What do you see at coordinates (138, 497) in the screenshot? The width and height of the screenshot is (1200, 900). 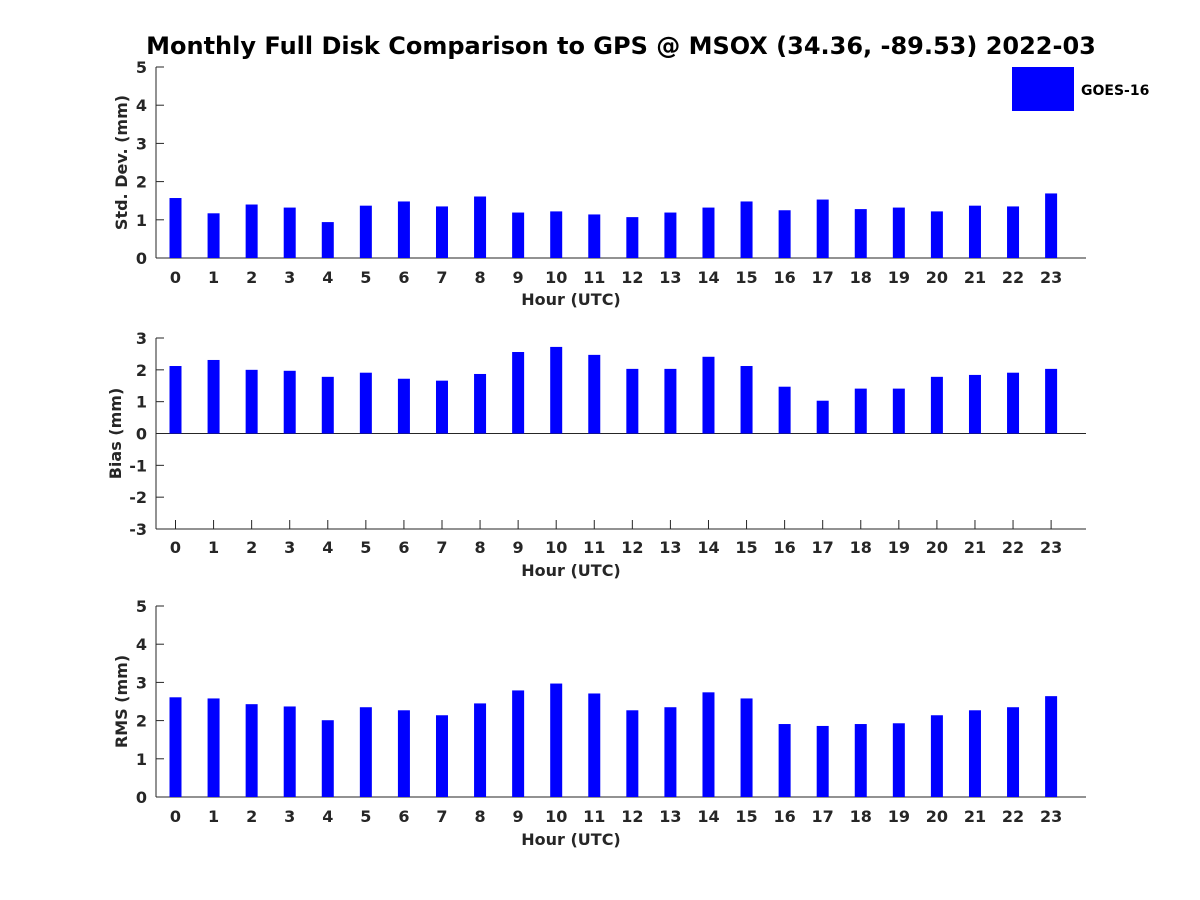 I see `y-tick-label: -2` at bounding box center [138, 497].